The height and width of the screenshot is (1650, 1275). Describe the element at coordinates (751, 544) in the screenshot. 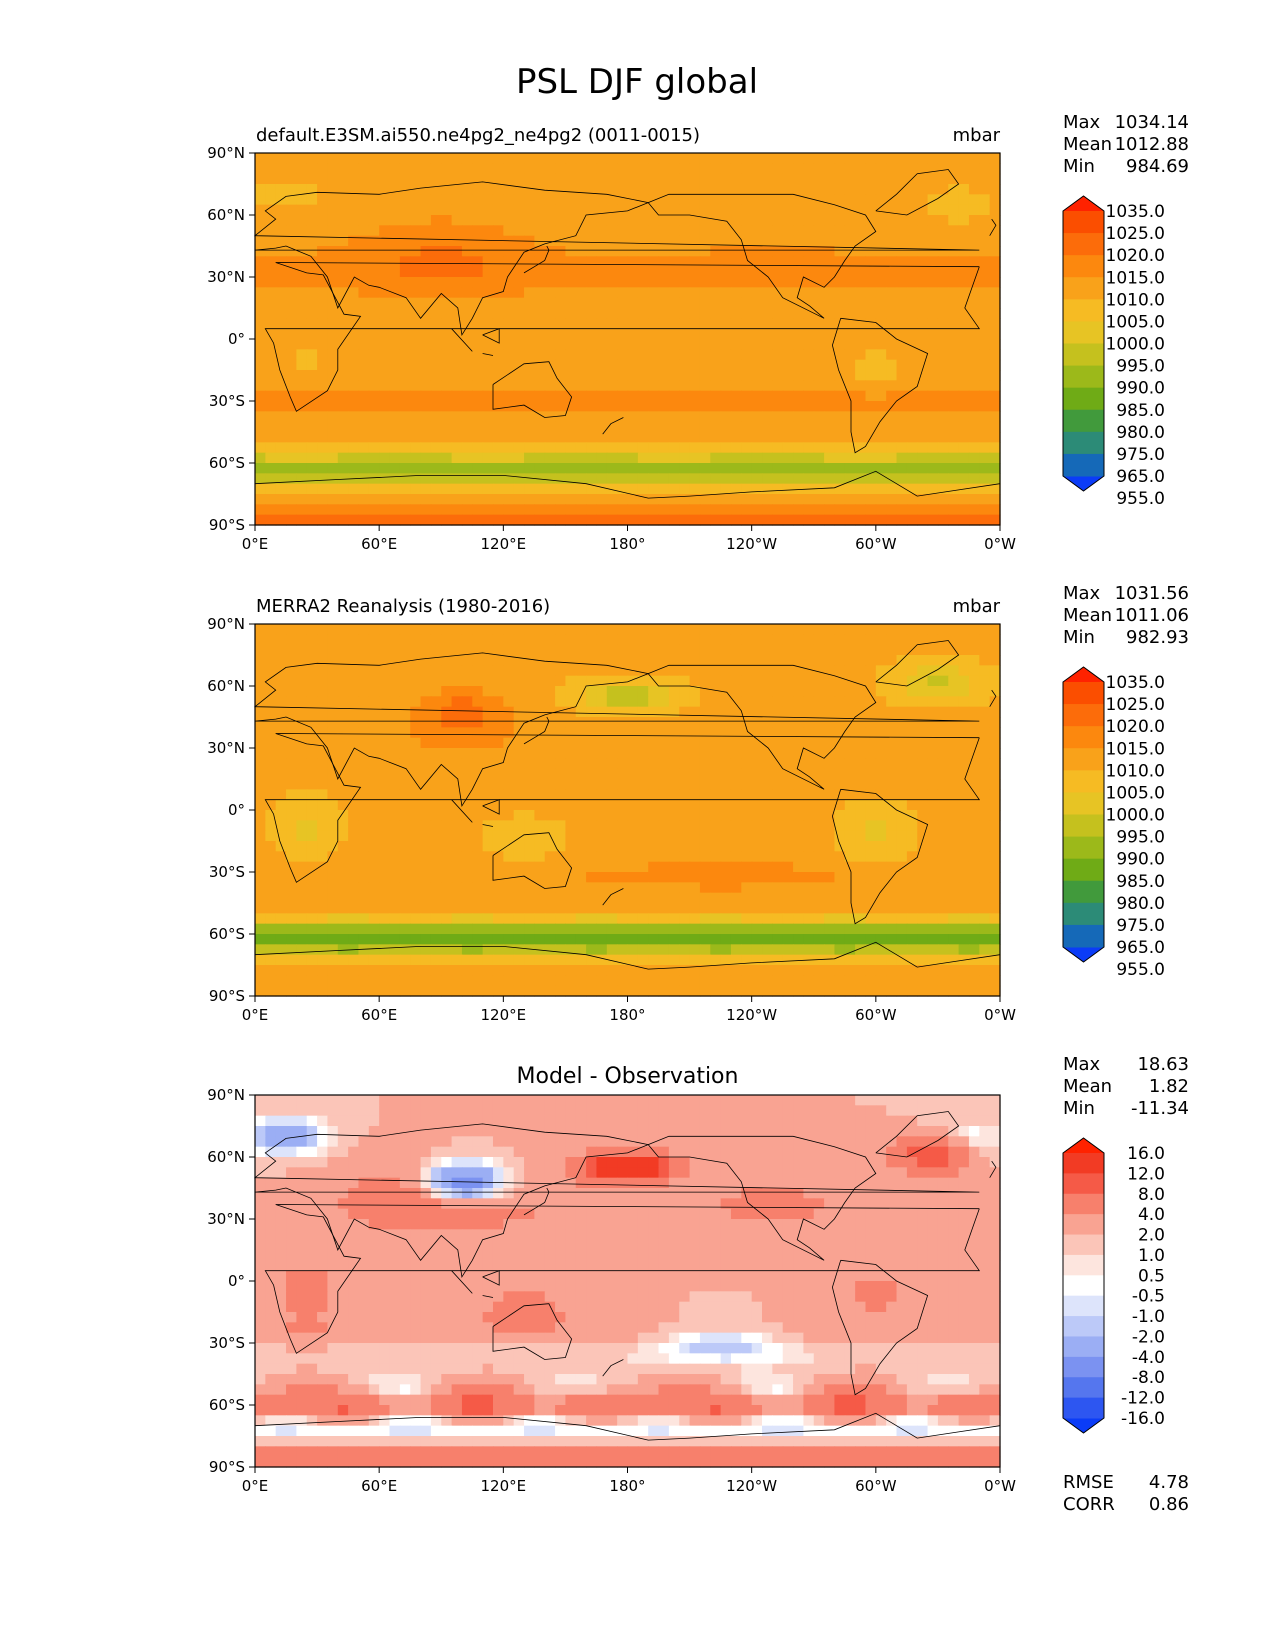

I see `lon-tick-label: 120°W` at that location.